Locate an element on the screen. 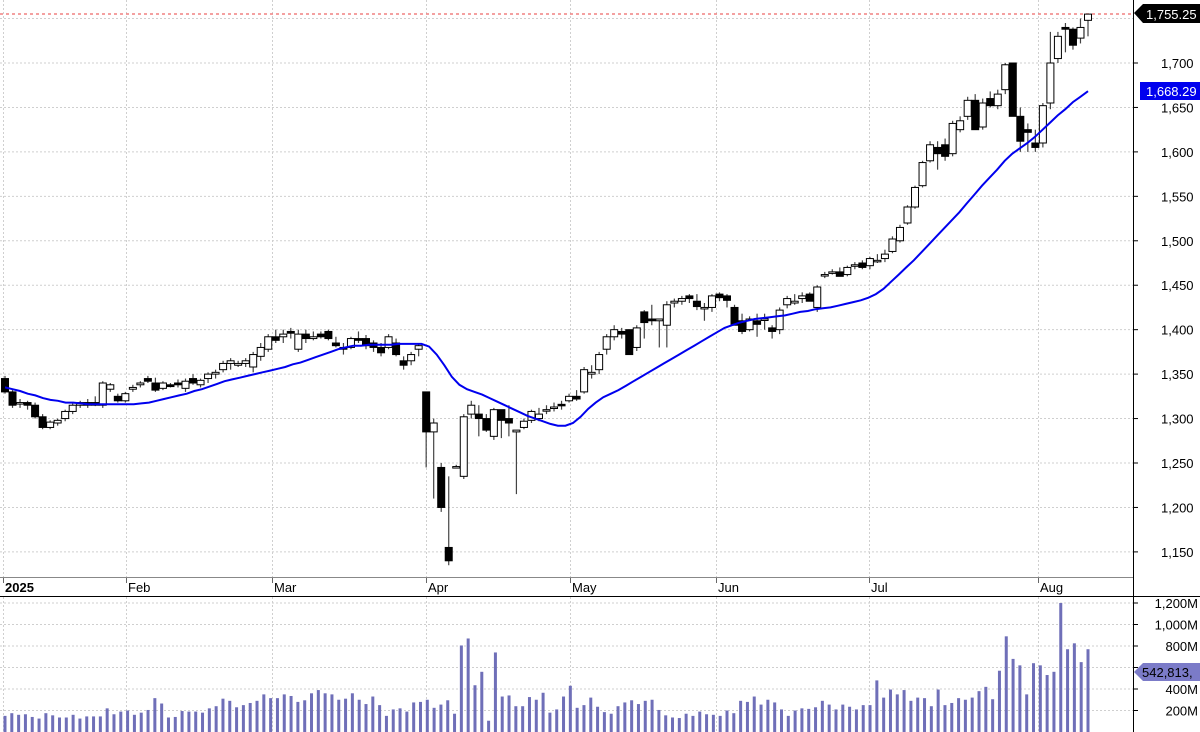 The width and height of the screenshot is (1200, 732). price-tick-label: 1,250 is located at coordinates (1177, 463).